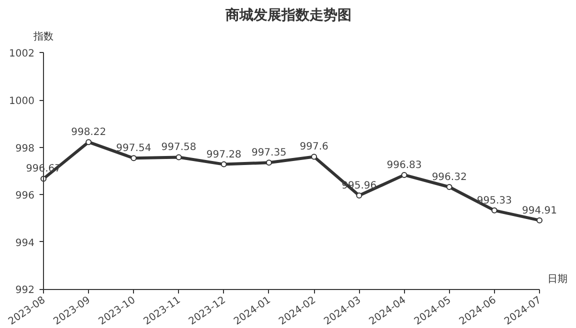 This screenshot has height=328, width=576. What do you see at coordinates (22, 102) in the screenshot?
I see `y-tick-label: 1000` at bounding box center [22, 102].